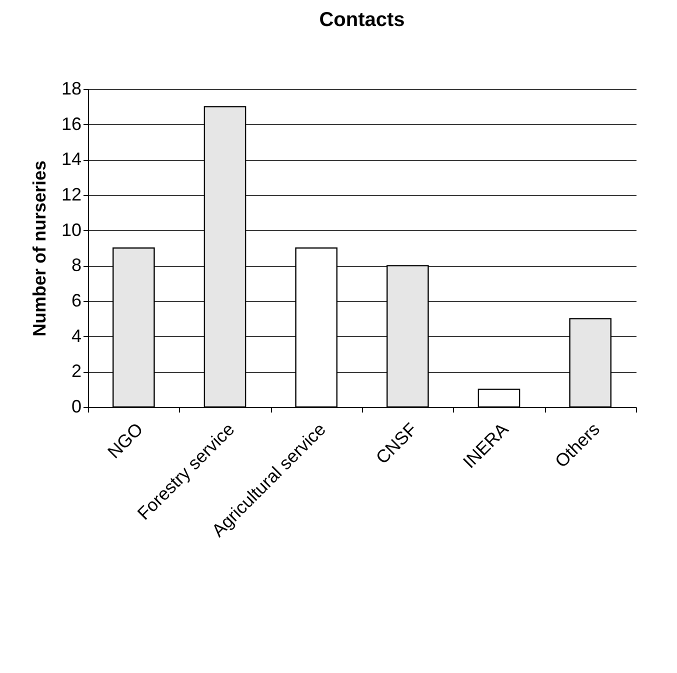  What do you see at coordinates (362, 20) in the screenshot?
I see `chart-title: Contacts` at bounding box center [362, 20].